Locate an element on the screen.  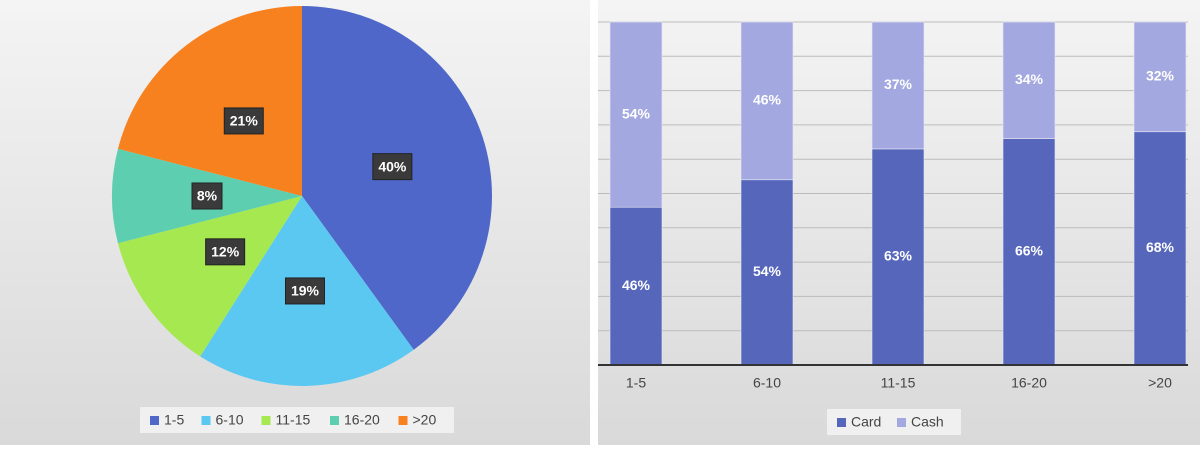
data-label: 32% is located at coordinates (1160, 76).